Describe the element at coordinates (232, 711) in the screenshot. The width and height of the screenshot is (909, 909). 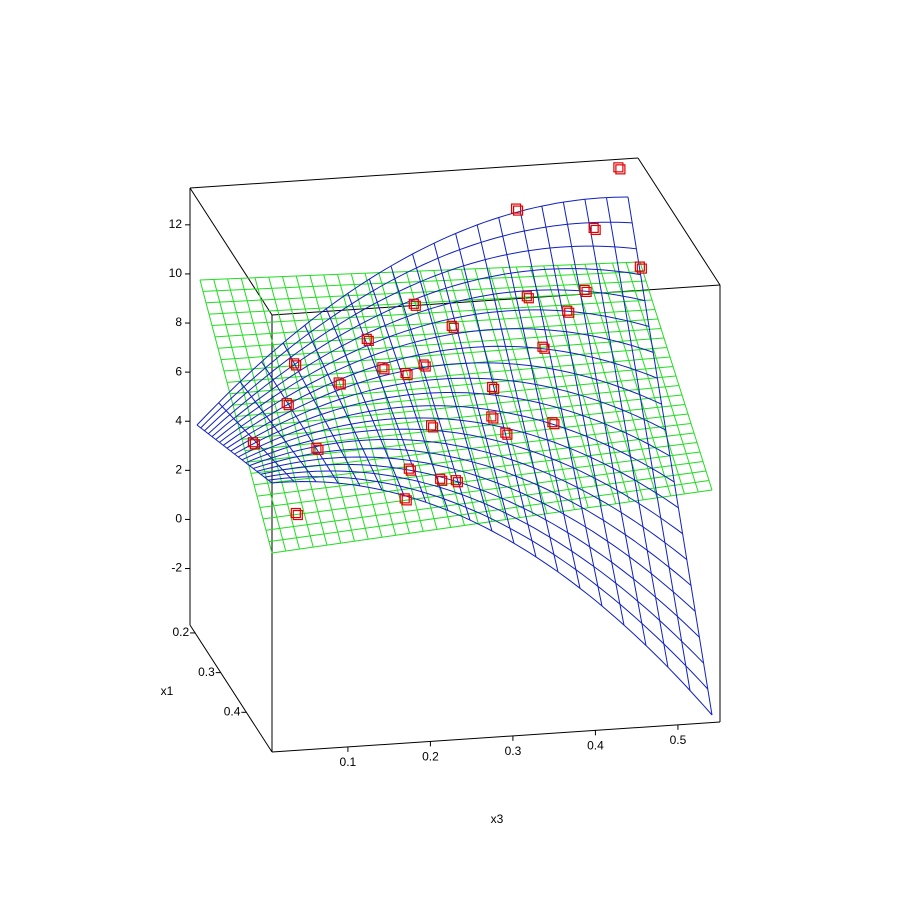
I see `y-tick-label: 0.4` at that location.